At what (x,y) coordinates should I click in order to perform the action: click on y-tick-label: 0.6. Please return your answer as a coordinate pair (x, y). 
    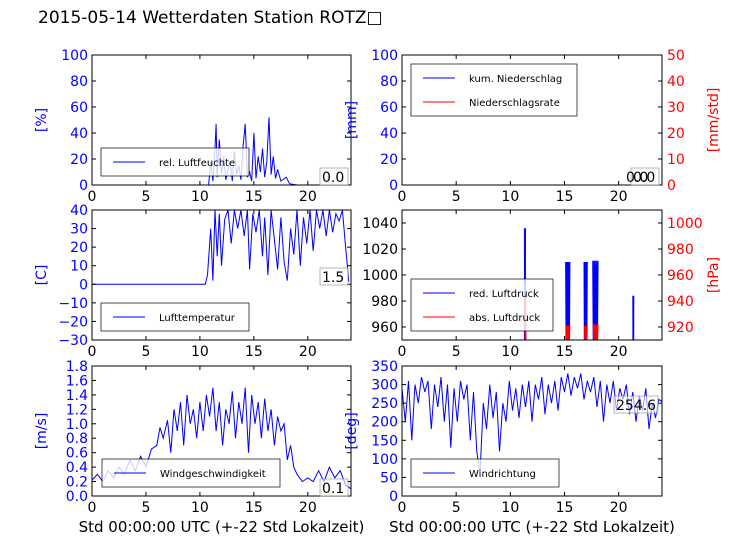
    Looking at the image, I should click on (77, 454).